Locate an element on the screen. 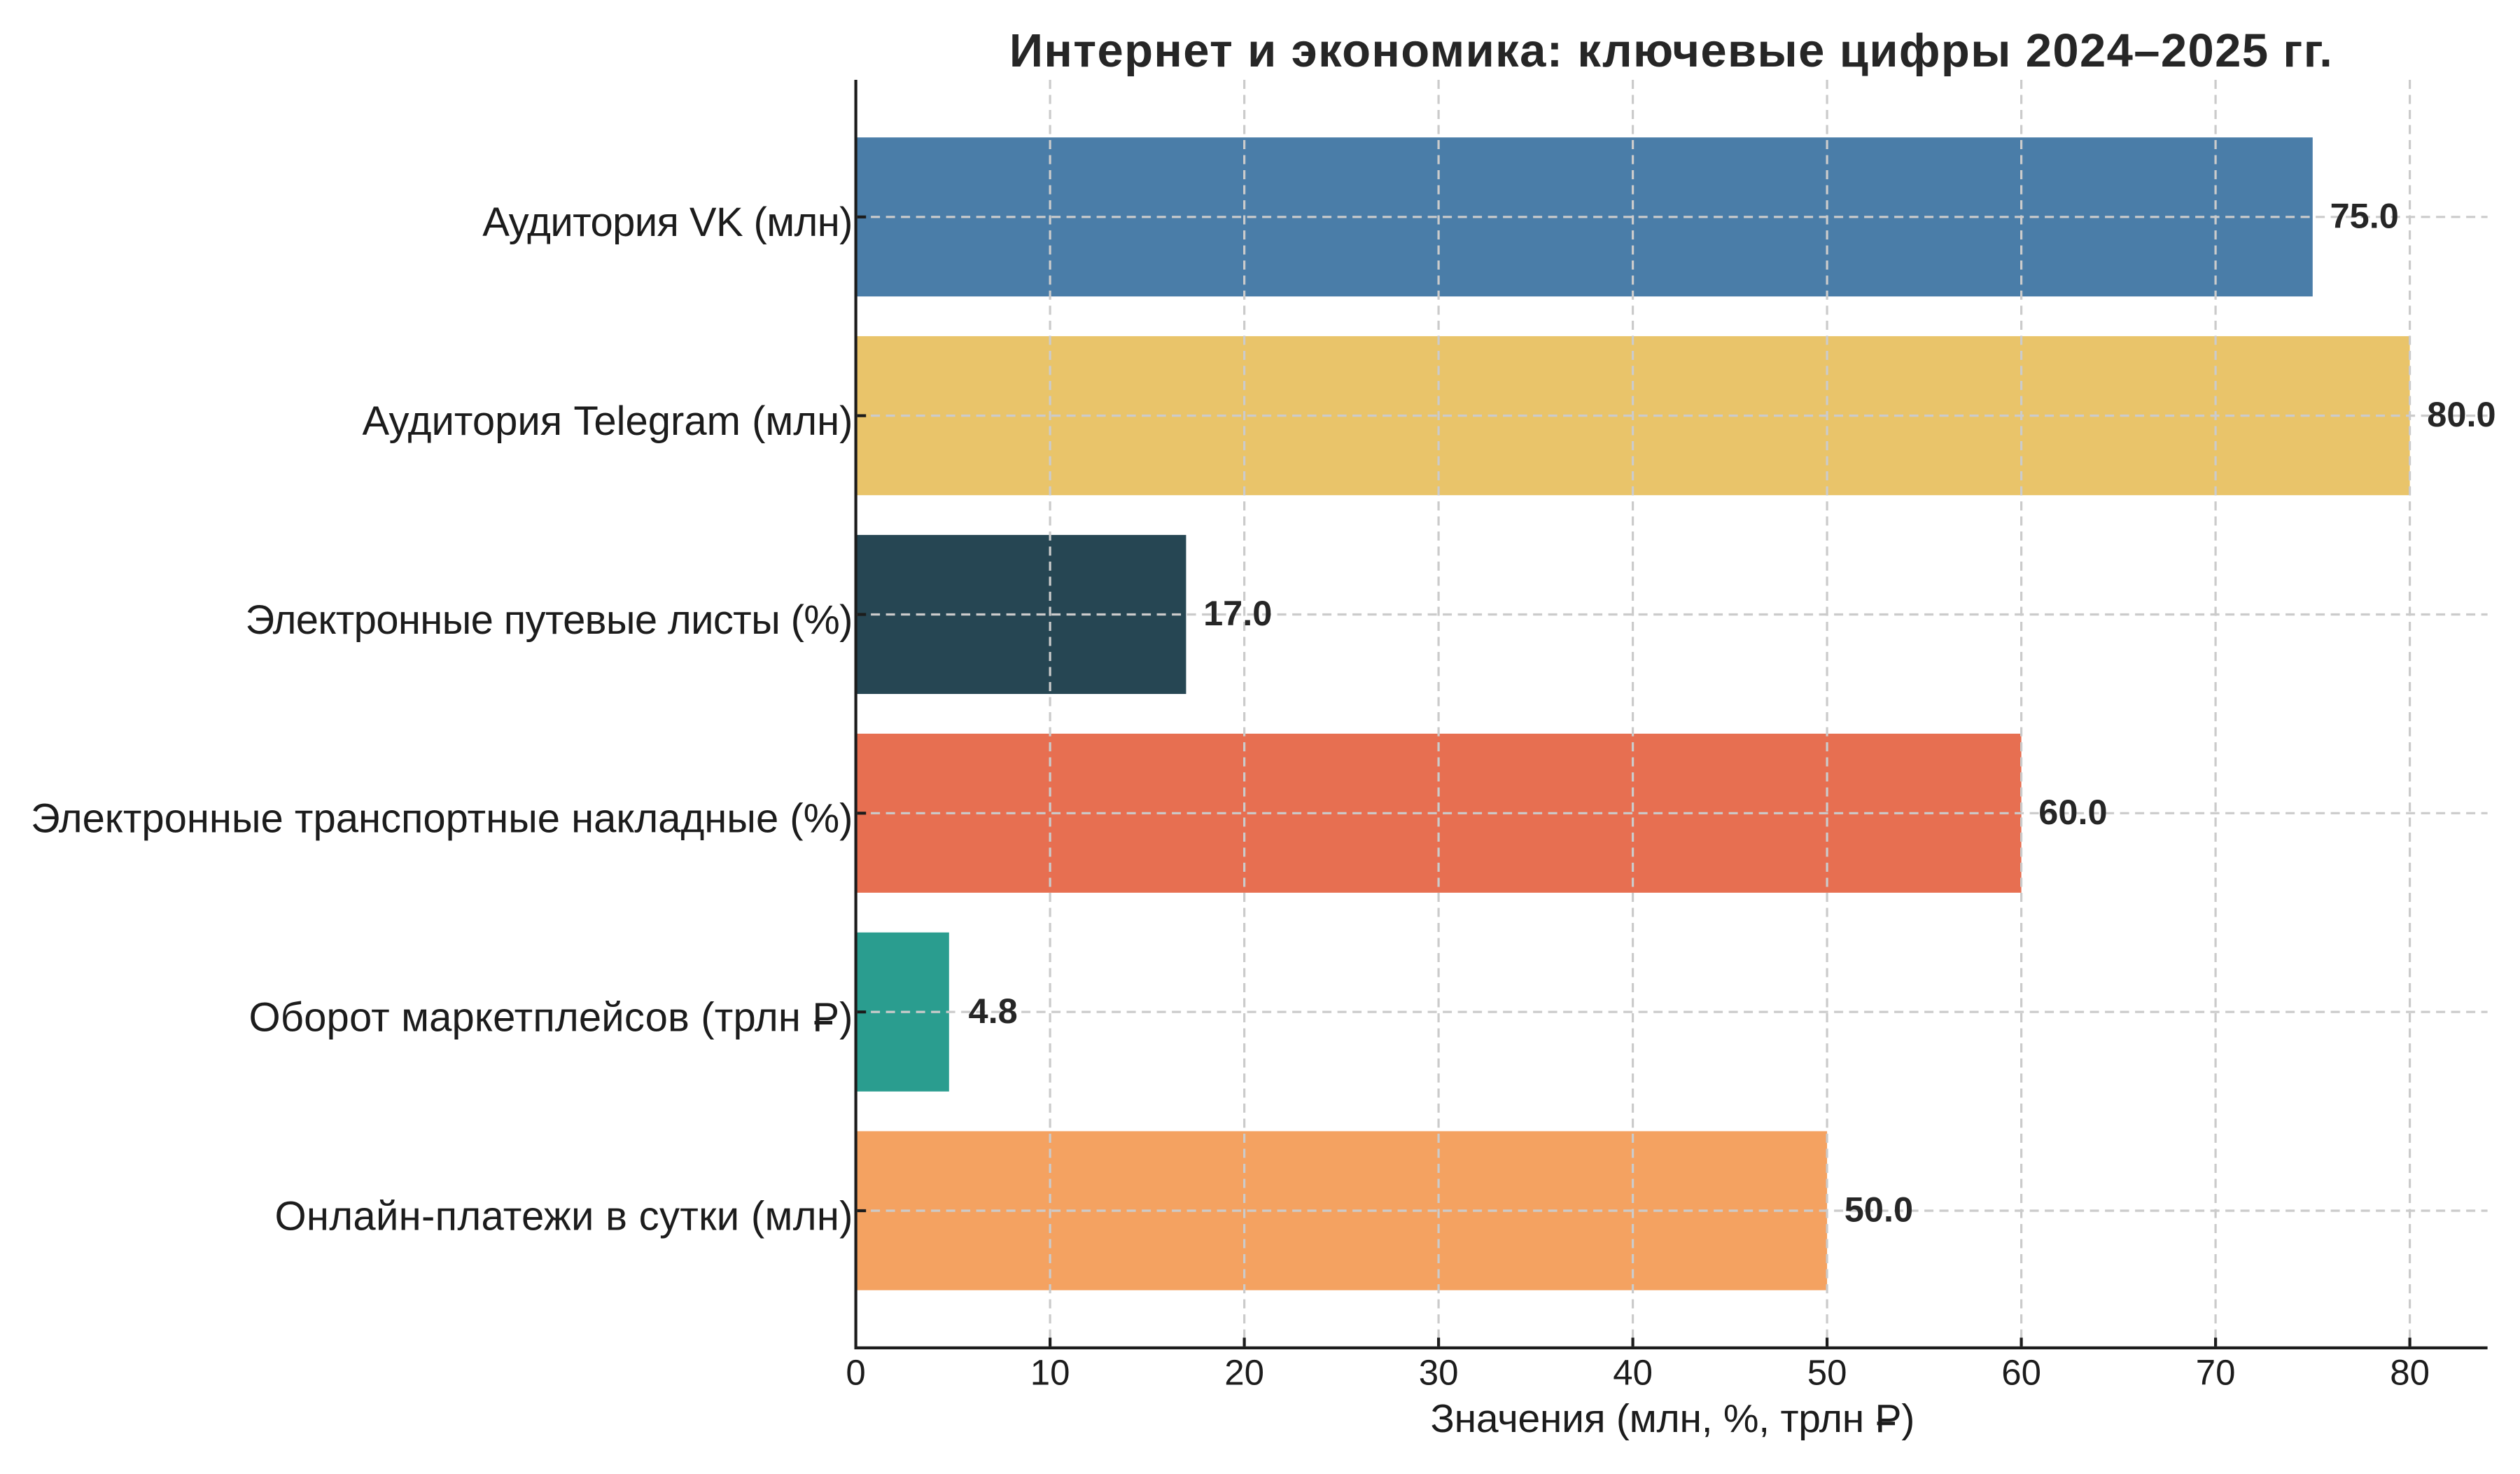 The image size is (2520, 1474). svg-text: 80 is located at coordinates (2410, 1373).